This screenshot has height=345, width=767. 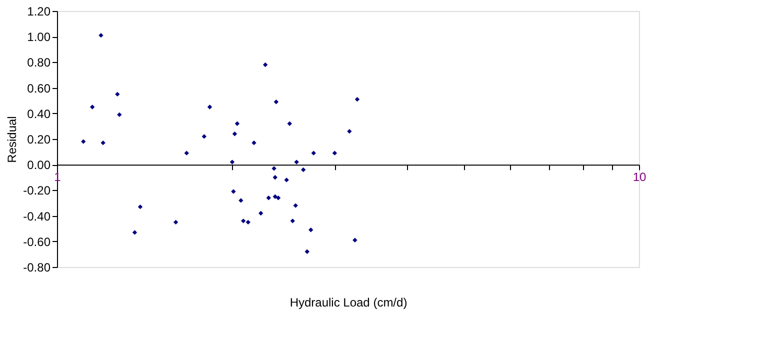 I want to click on x-axis-title: Hydraulic Load (cm/d), so click(x=349, y=303).